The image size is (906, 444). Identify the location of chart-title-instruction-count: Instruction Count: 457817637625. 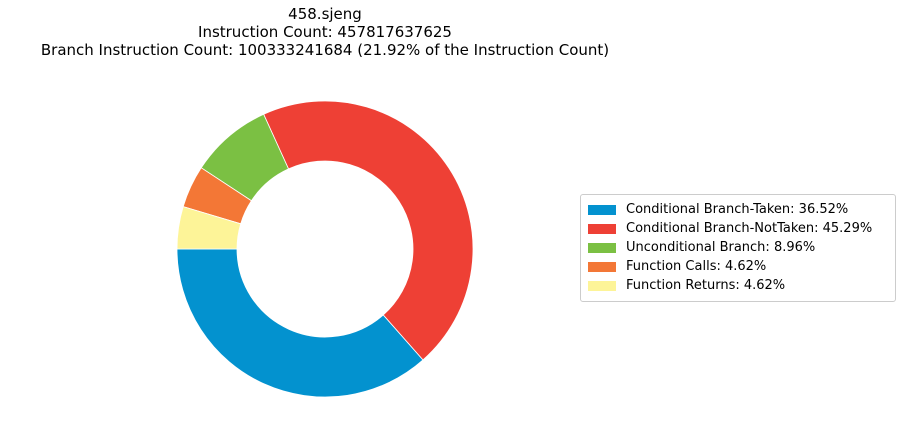
(325, 32).